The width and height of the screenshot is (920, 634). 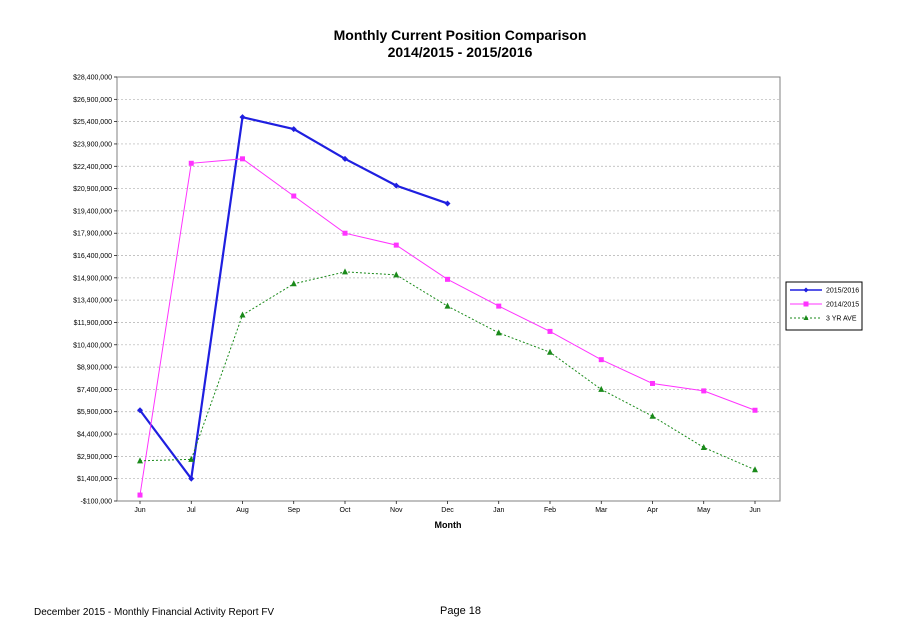 I want to click on x-tick-label: Oct, so click(x=345, y=510).